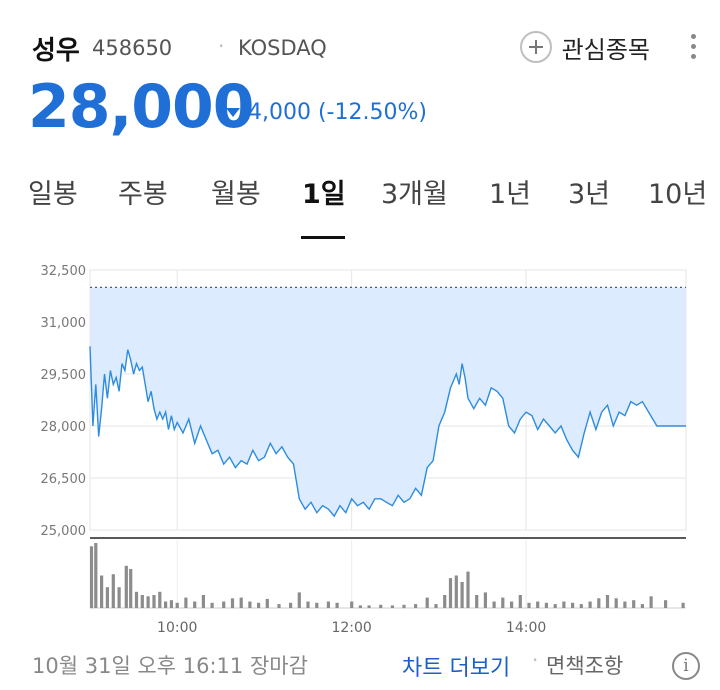 The height and width of the screenshot is (690, 720). What do you see at coordinates (693, 48) in the screenshot?
I see `more-vertical-icon` at bounding box center [693, 48].